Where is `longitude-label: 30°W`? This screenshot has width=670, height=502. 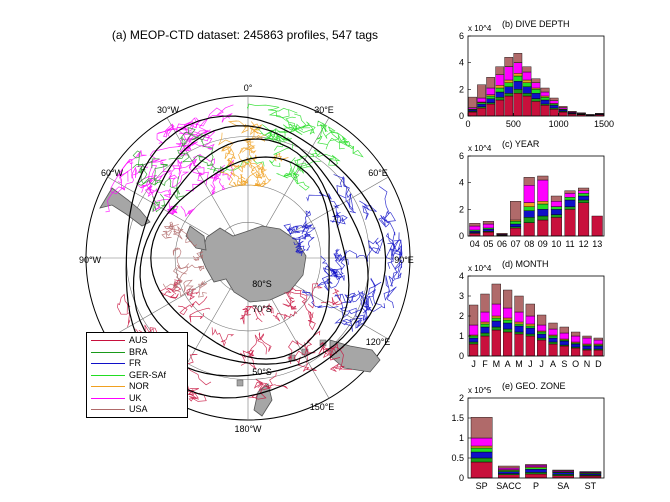 longitude-label: 30°W is located at coordinates (168, 110).